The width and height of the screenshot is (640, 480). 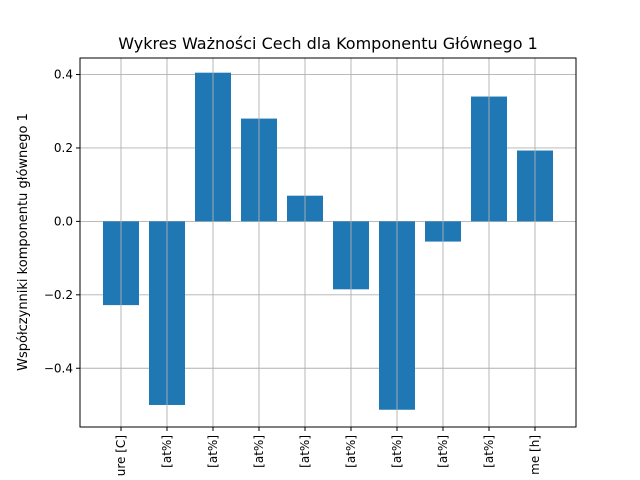 What do you see at coordinates (23, 242) in the screenshot?
I see `y-axis-label: Współczynniki komponentu głównego 1` at bounding box center [23, 242].